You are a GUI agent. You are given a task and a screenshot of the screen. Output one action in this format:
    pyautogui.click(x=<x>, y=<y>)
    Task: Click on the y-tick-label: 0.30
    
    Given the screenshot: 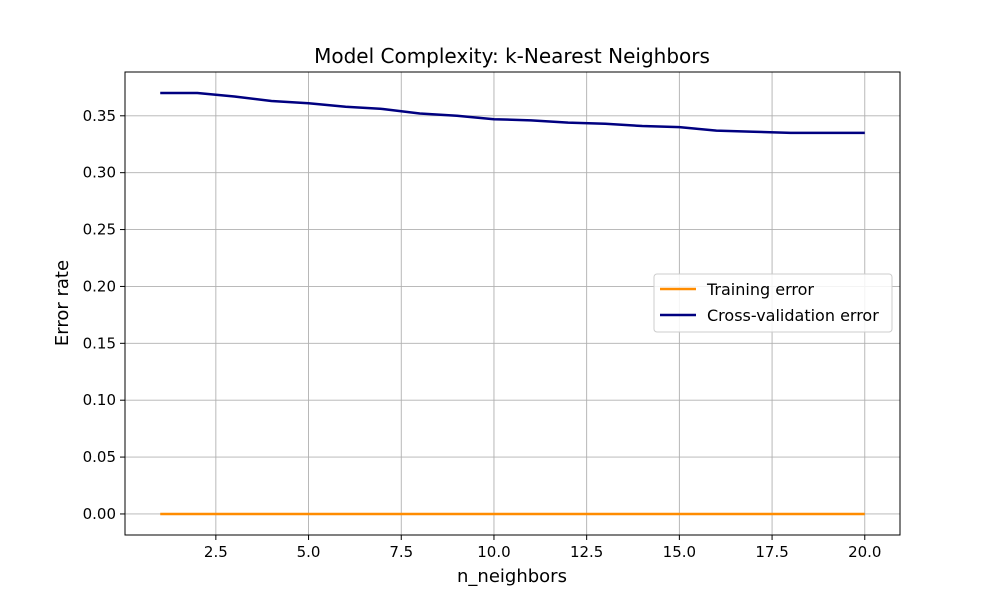 What is the action you would take?
    pyautogui.click(x=99, y=173)
    